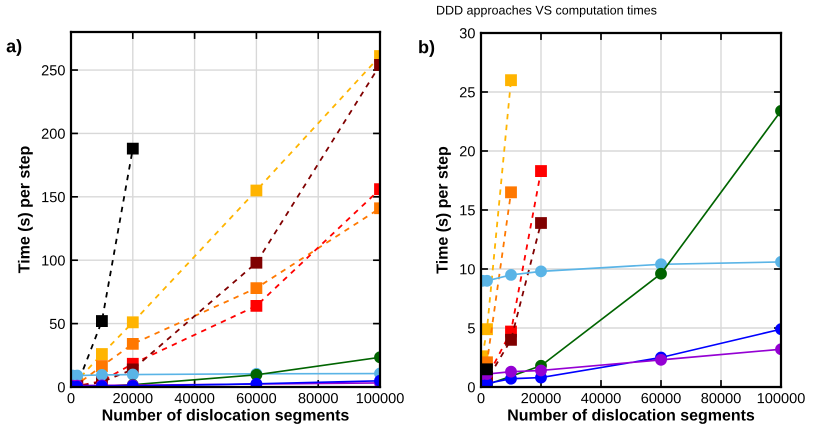  Describe the element at coordinates (467, 151) in the screenshot. I see `y-tick-label: 20` at that location.